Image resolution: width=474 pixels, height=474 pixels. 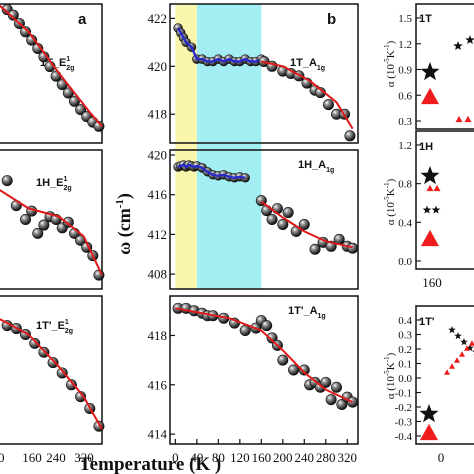 I want to click on left-panel-2-frame, so click(x=51, y=219).